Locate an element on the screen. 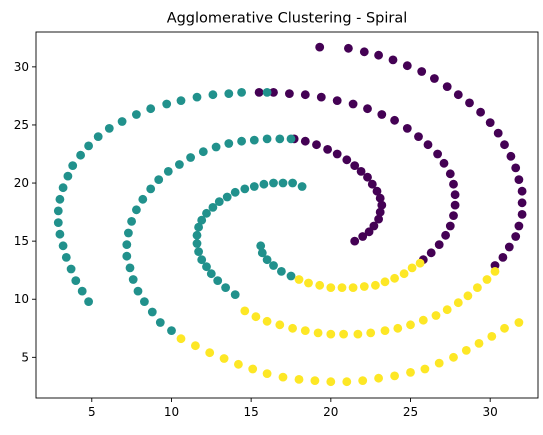 Image resolution: width=543 pixels, height=435 pixels. y-tick-label: 20 is located at coordinates (21, 183).